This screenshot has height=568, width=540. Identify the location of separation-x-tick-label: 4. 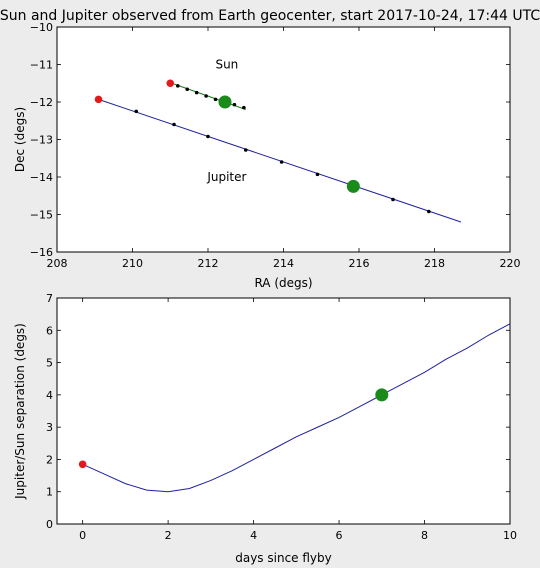
(253, 535).